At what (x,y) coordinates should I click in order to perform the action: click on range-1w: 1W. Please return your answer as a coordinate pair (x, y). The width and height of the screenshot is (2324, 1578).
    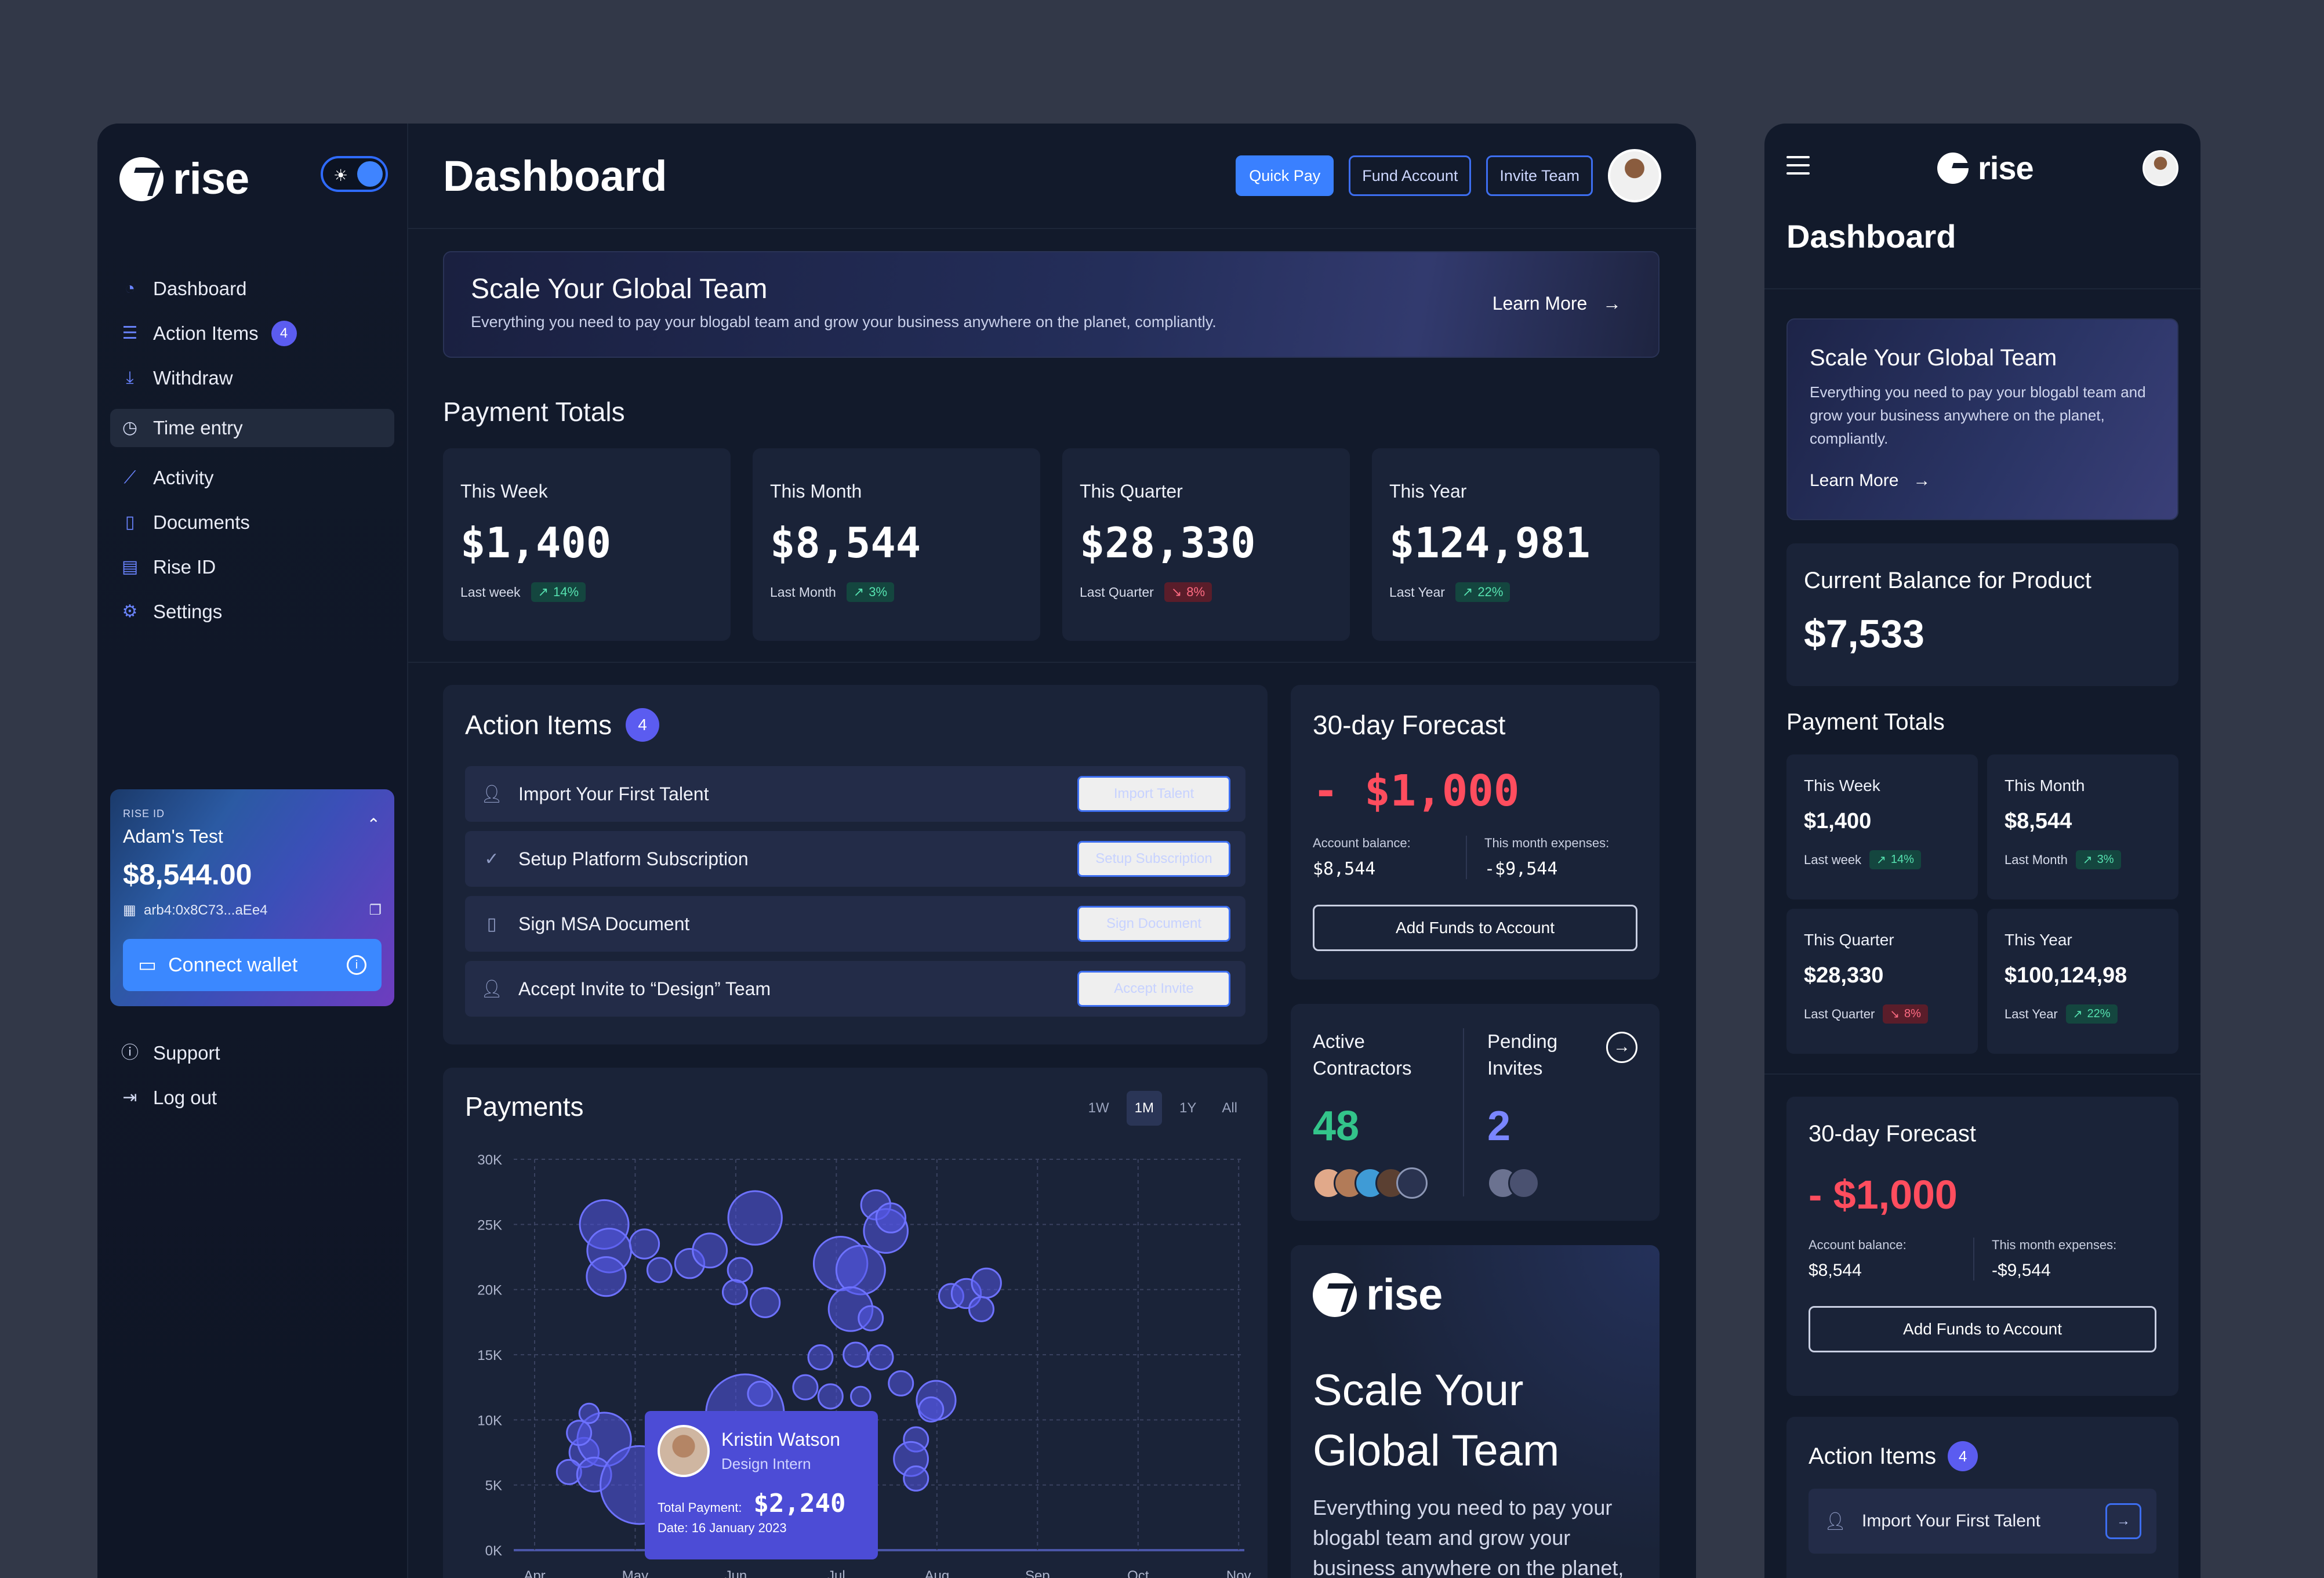
    Looking at the image, I should click on (1098, 1108).